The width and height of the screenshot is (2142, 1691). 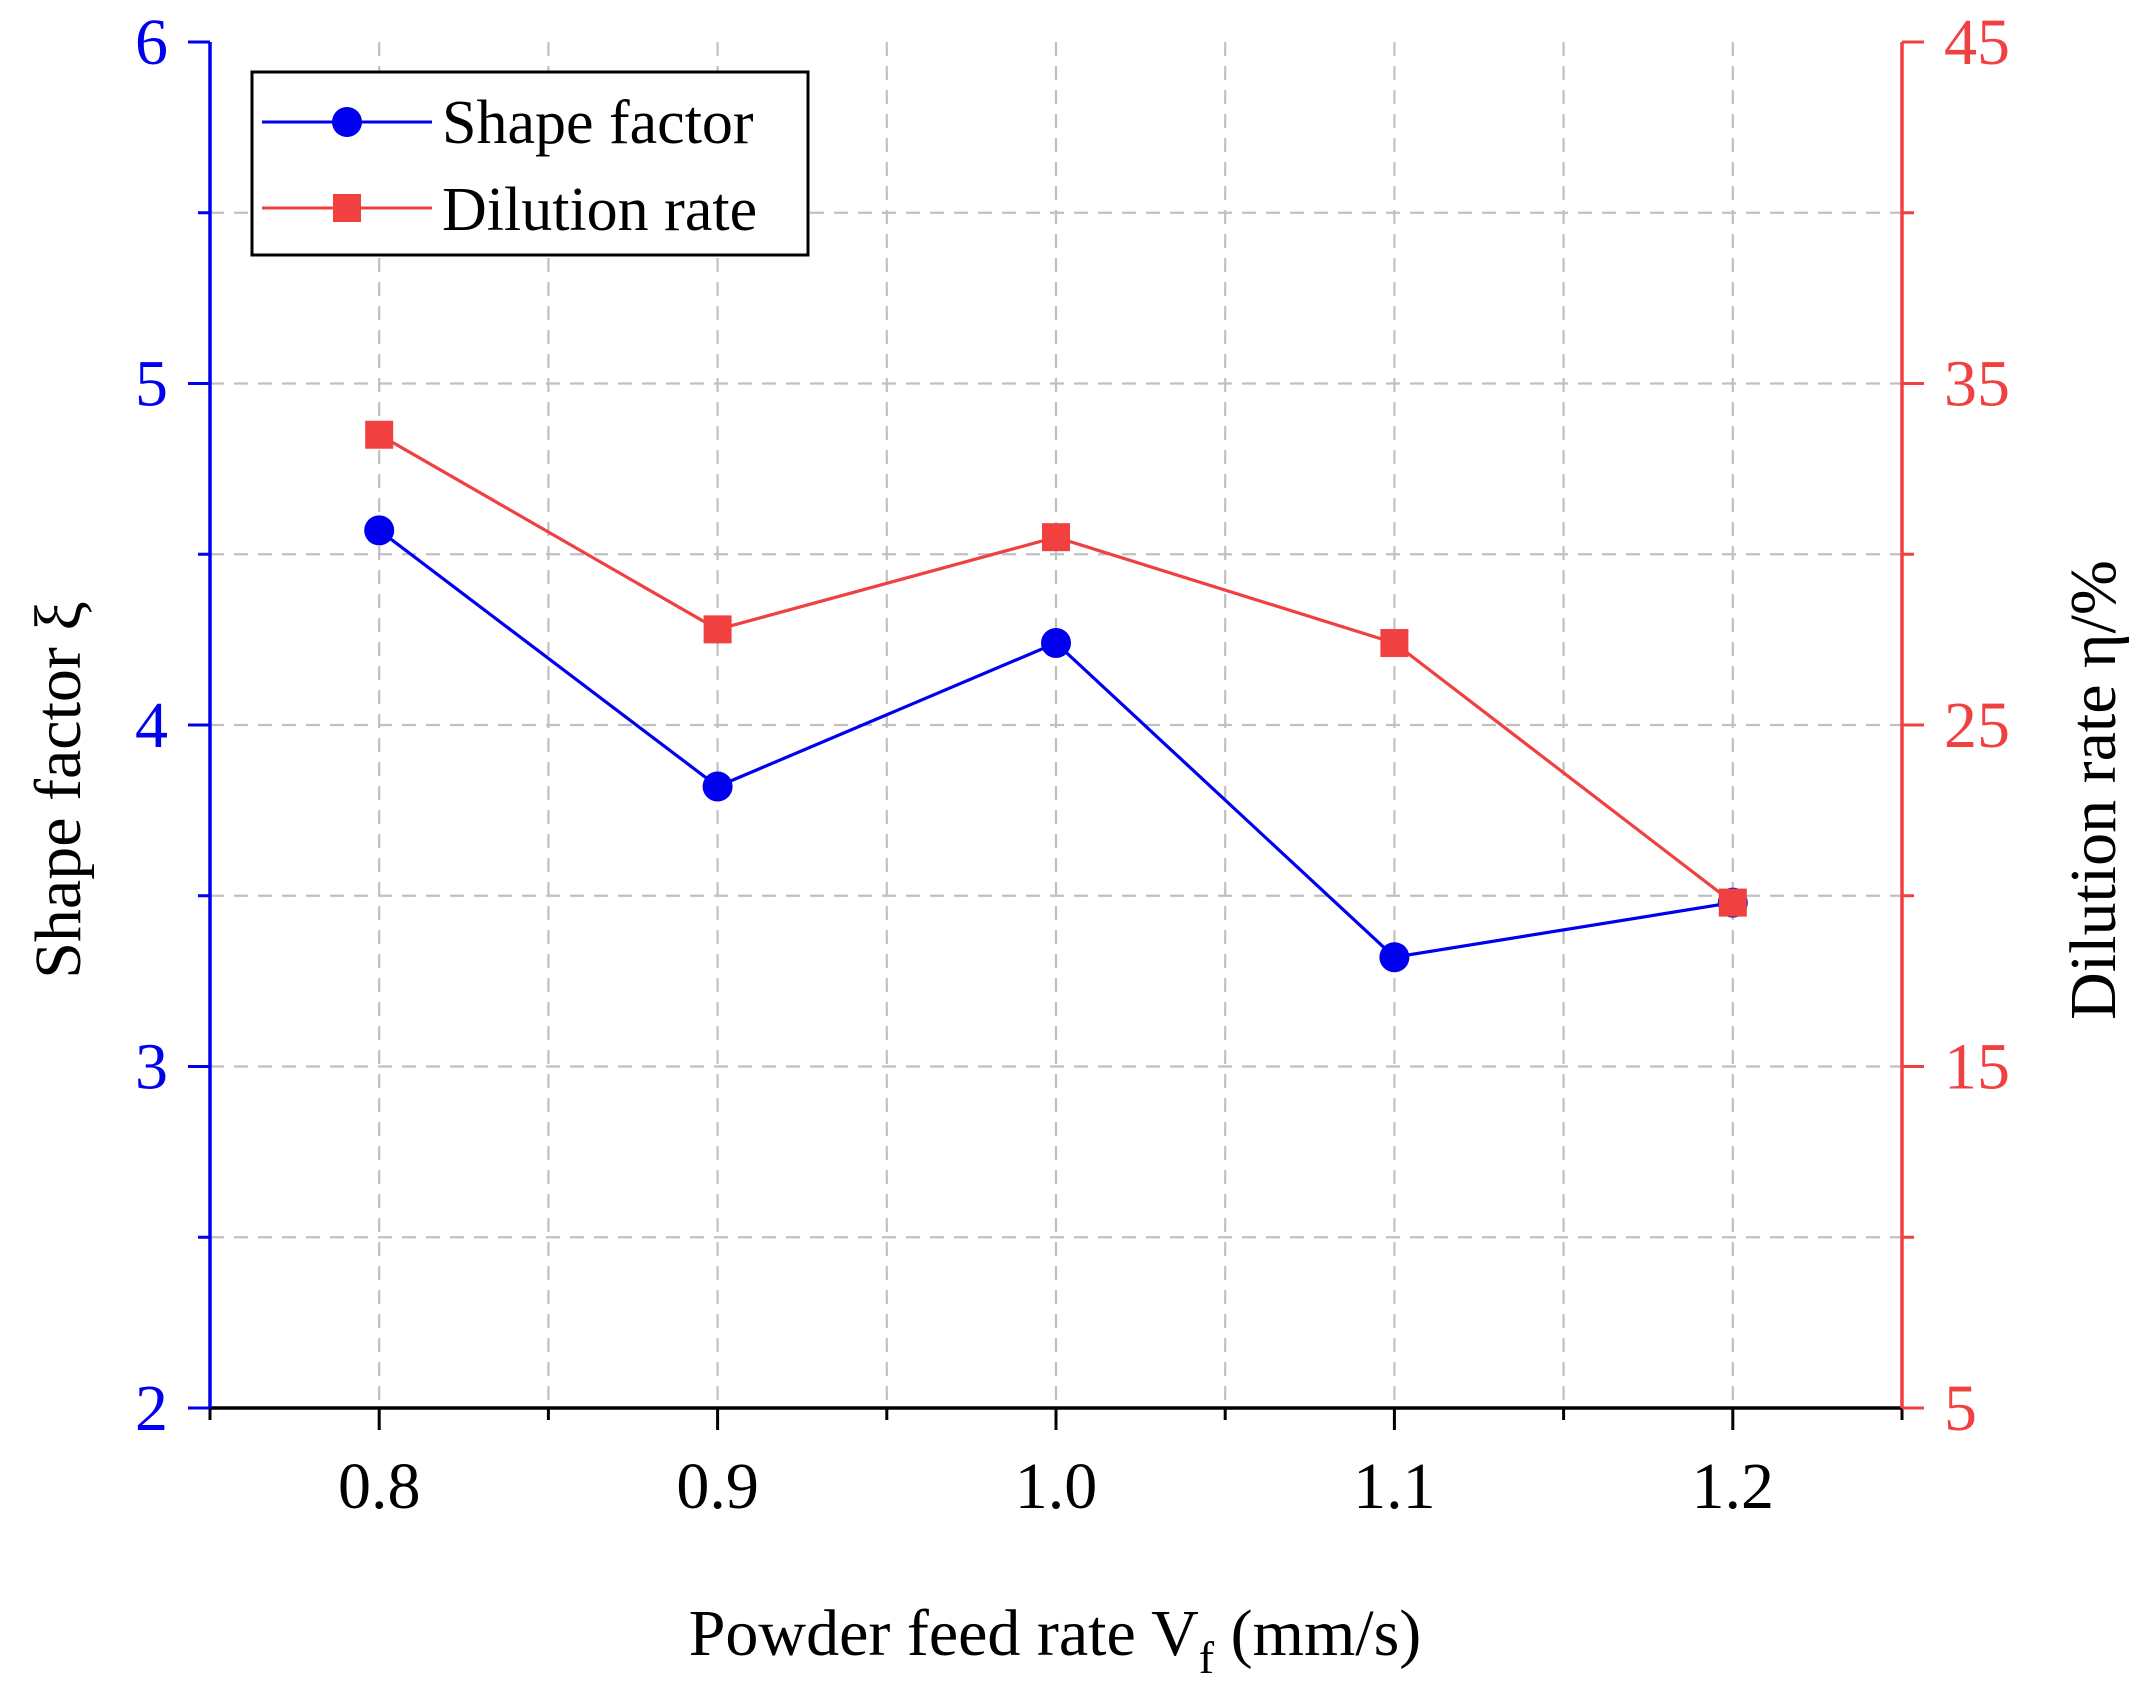 I want to click on x-tick-label: 1.0, so click(x=1056, y=1486).